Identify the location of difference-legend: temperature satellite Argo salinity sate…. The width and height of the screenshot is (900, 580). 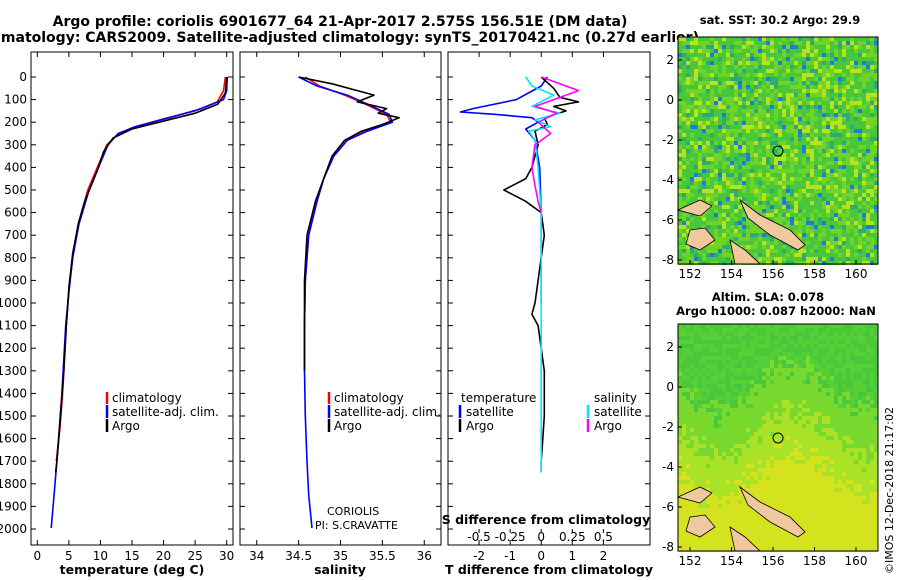
(550, 412).